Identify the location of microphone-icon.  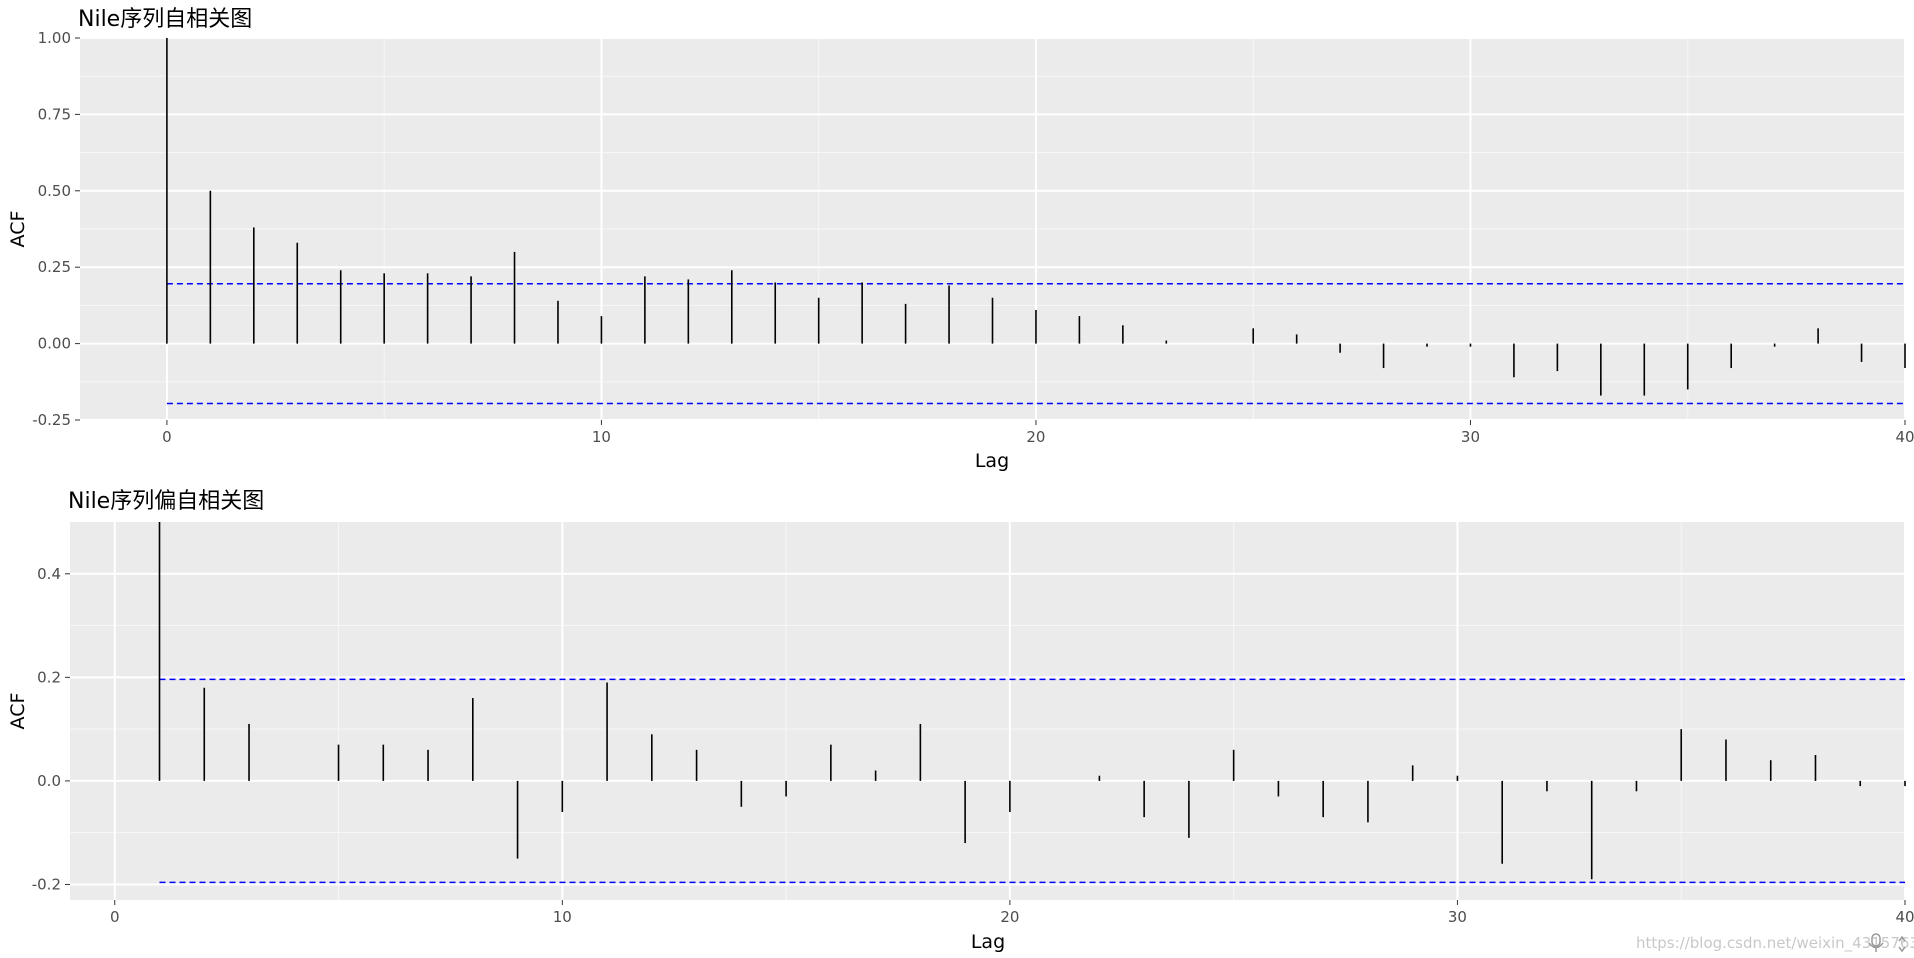
(1876, 942).